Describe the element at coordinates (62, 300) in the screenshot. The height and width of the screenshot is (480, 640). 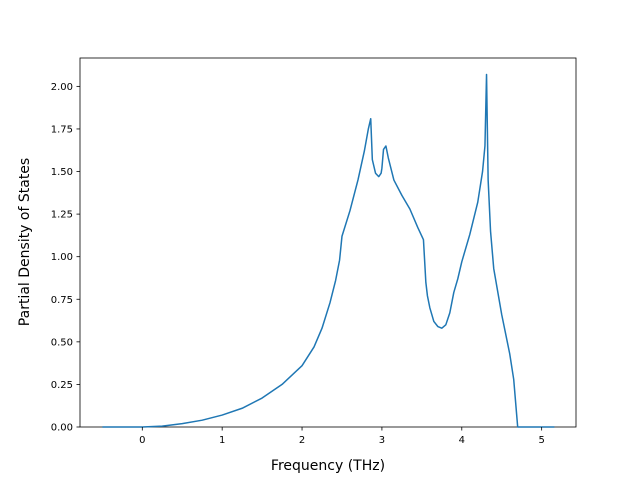
I see `y-tick-label: 0.75` at that location.